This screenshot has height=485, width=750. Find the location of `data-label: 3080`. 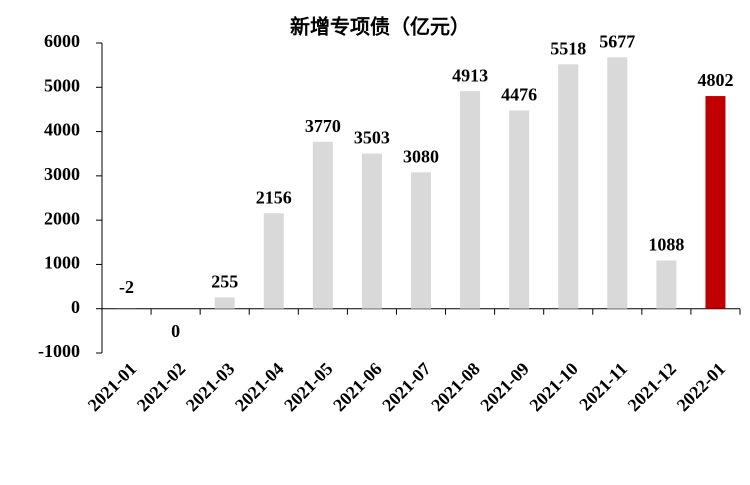

data-label: 3080 is located at coordinates (421, 156).